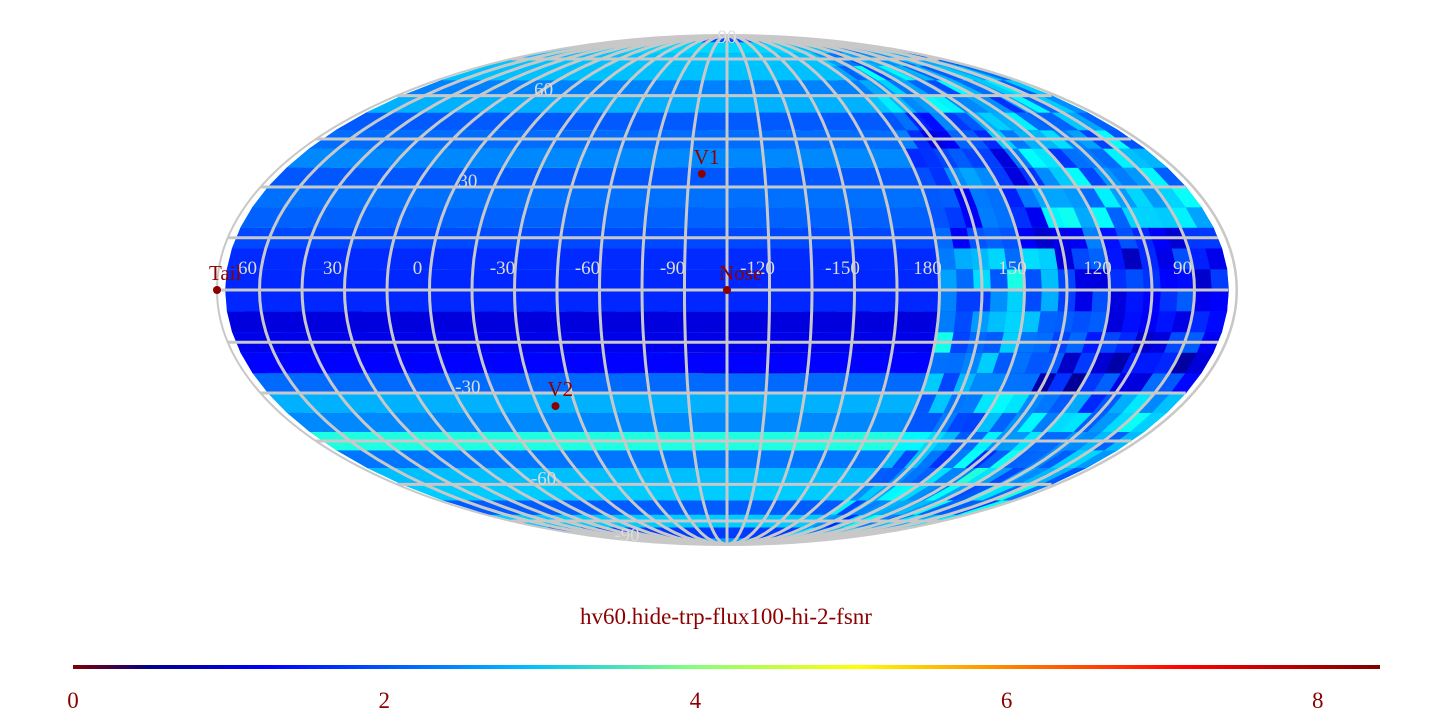 This screenshot has height=728, width=1452. What do you see at coordinates (1012, 268) in the screenshot?
I see `longitude-label: 150` at bounding box center [1012, 268].